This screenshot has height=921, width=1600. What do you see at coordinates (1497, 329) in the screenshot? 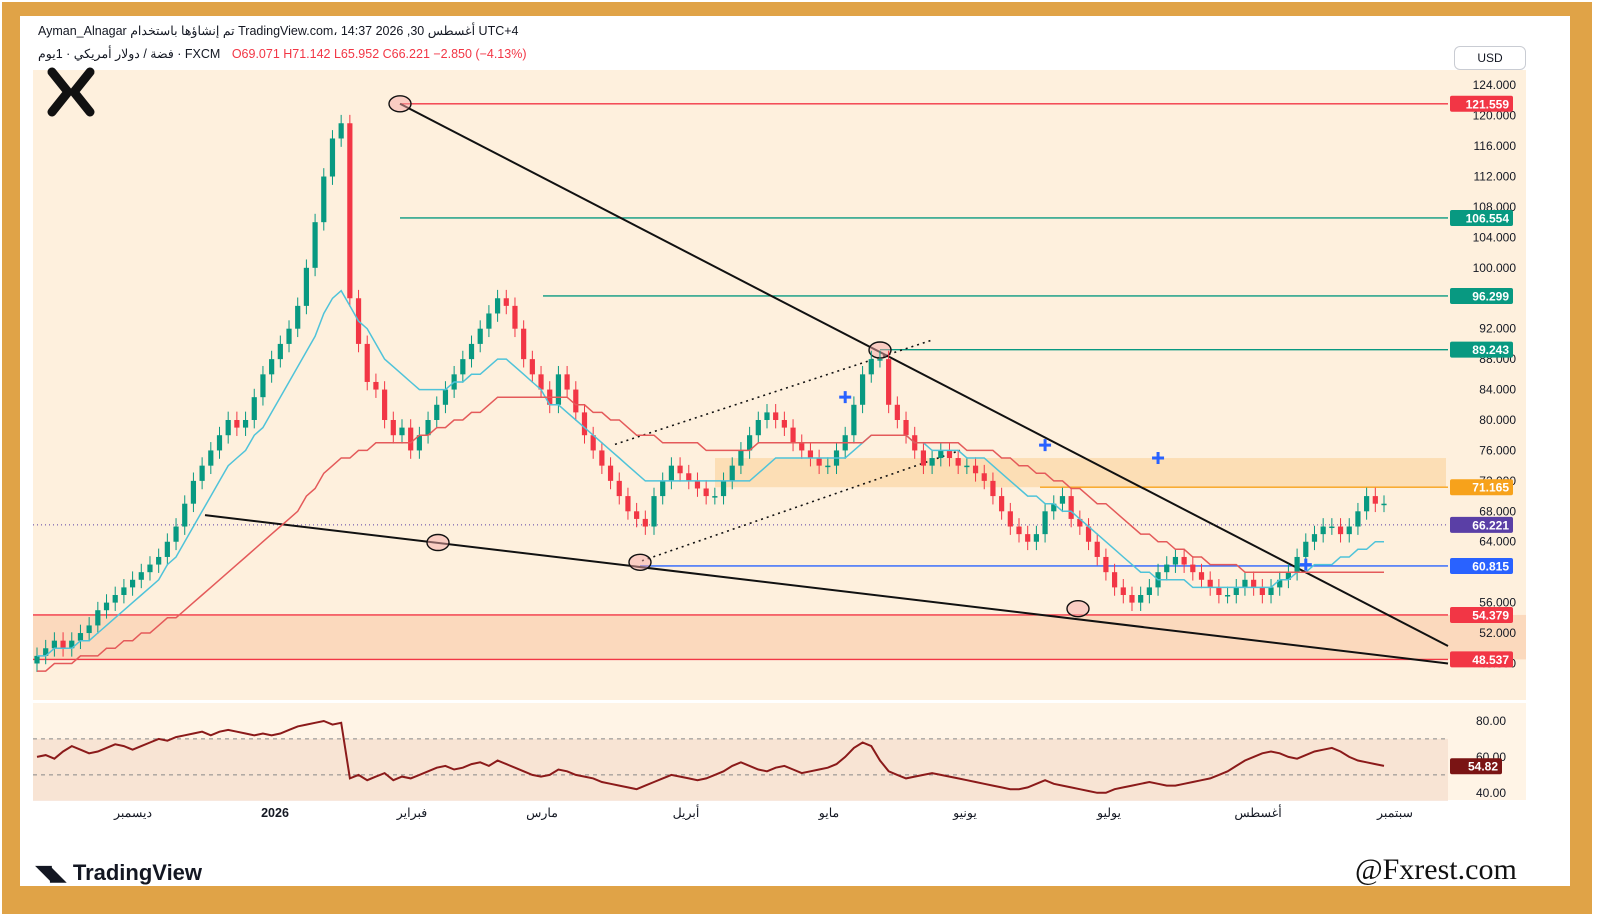
I see `price-tick-label: 92.000` at bounding box center [1497, 329].